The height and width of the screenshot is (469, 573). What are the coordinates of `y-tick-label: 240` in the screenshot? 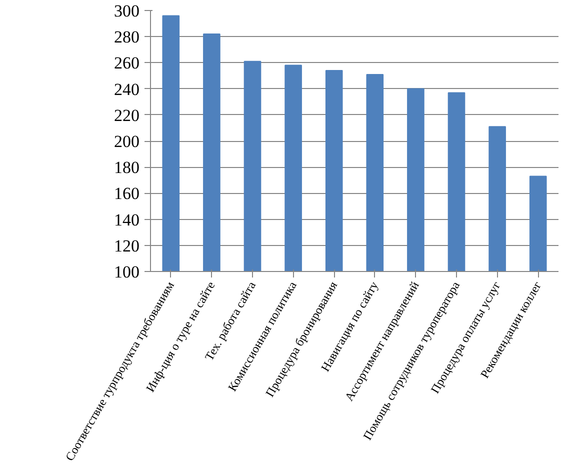 It's located at (127, 89).